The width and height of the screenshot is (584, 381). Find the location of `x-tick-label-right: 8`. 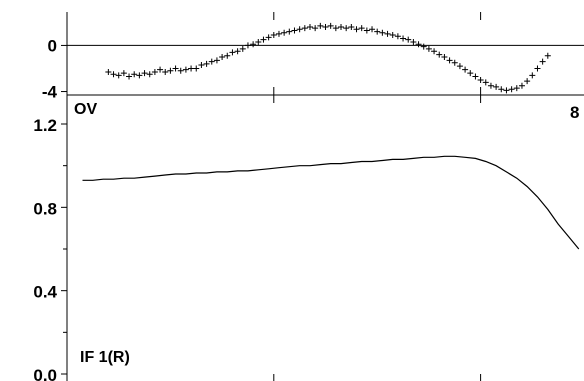

x-tick-label-right: 8 is located at coordinates (574, 112).